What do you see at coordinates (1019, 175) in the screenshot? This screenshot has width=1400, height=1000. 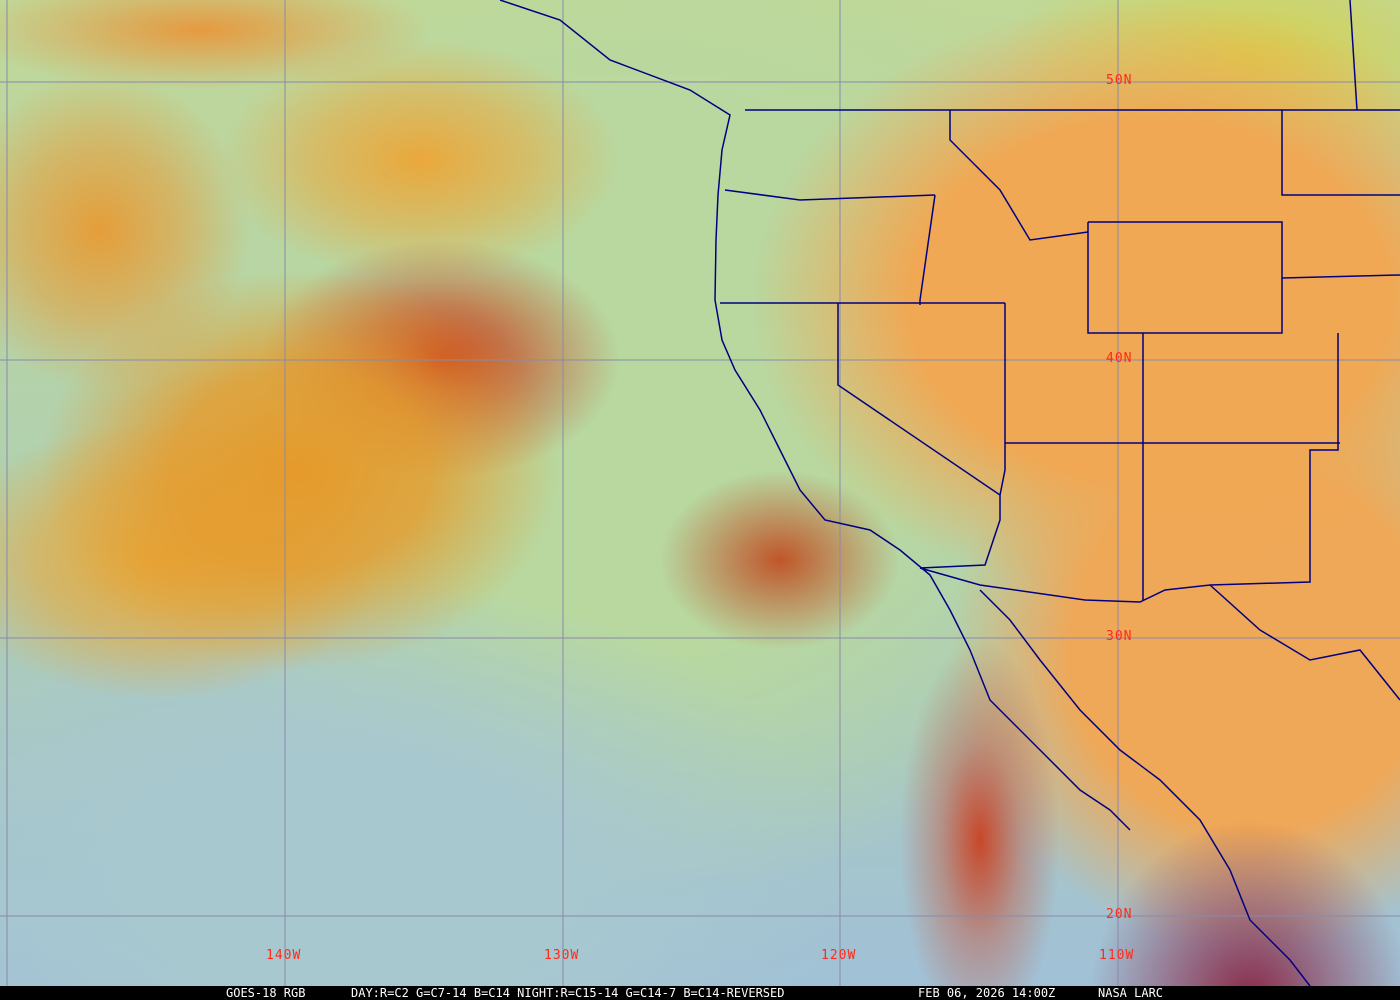 I see `wy-mt-border` at bounding box center [1019, 175].